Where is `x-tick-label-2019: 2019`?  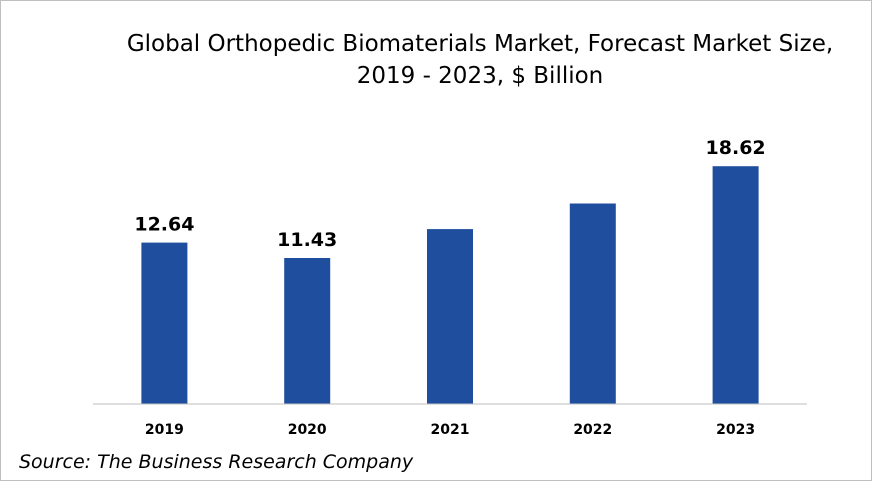 x-tick-label-2019: 2019 is located at coordinates (164, 430).